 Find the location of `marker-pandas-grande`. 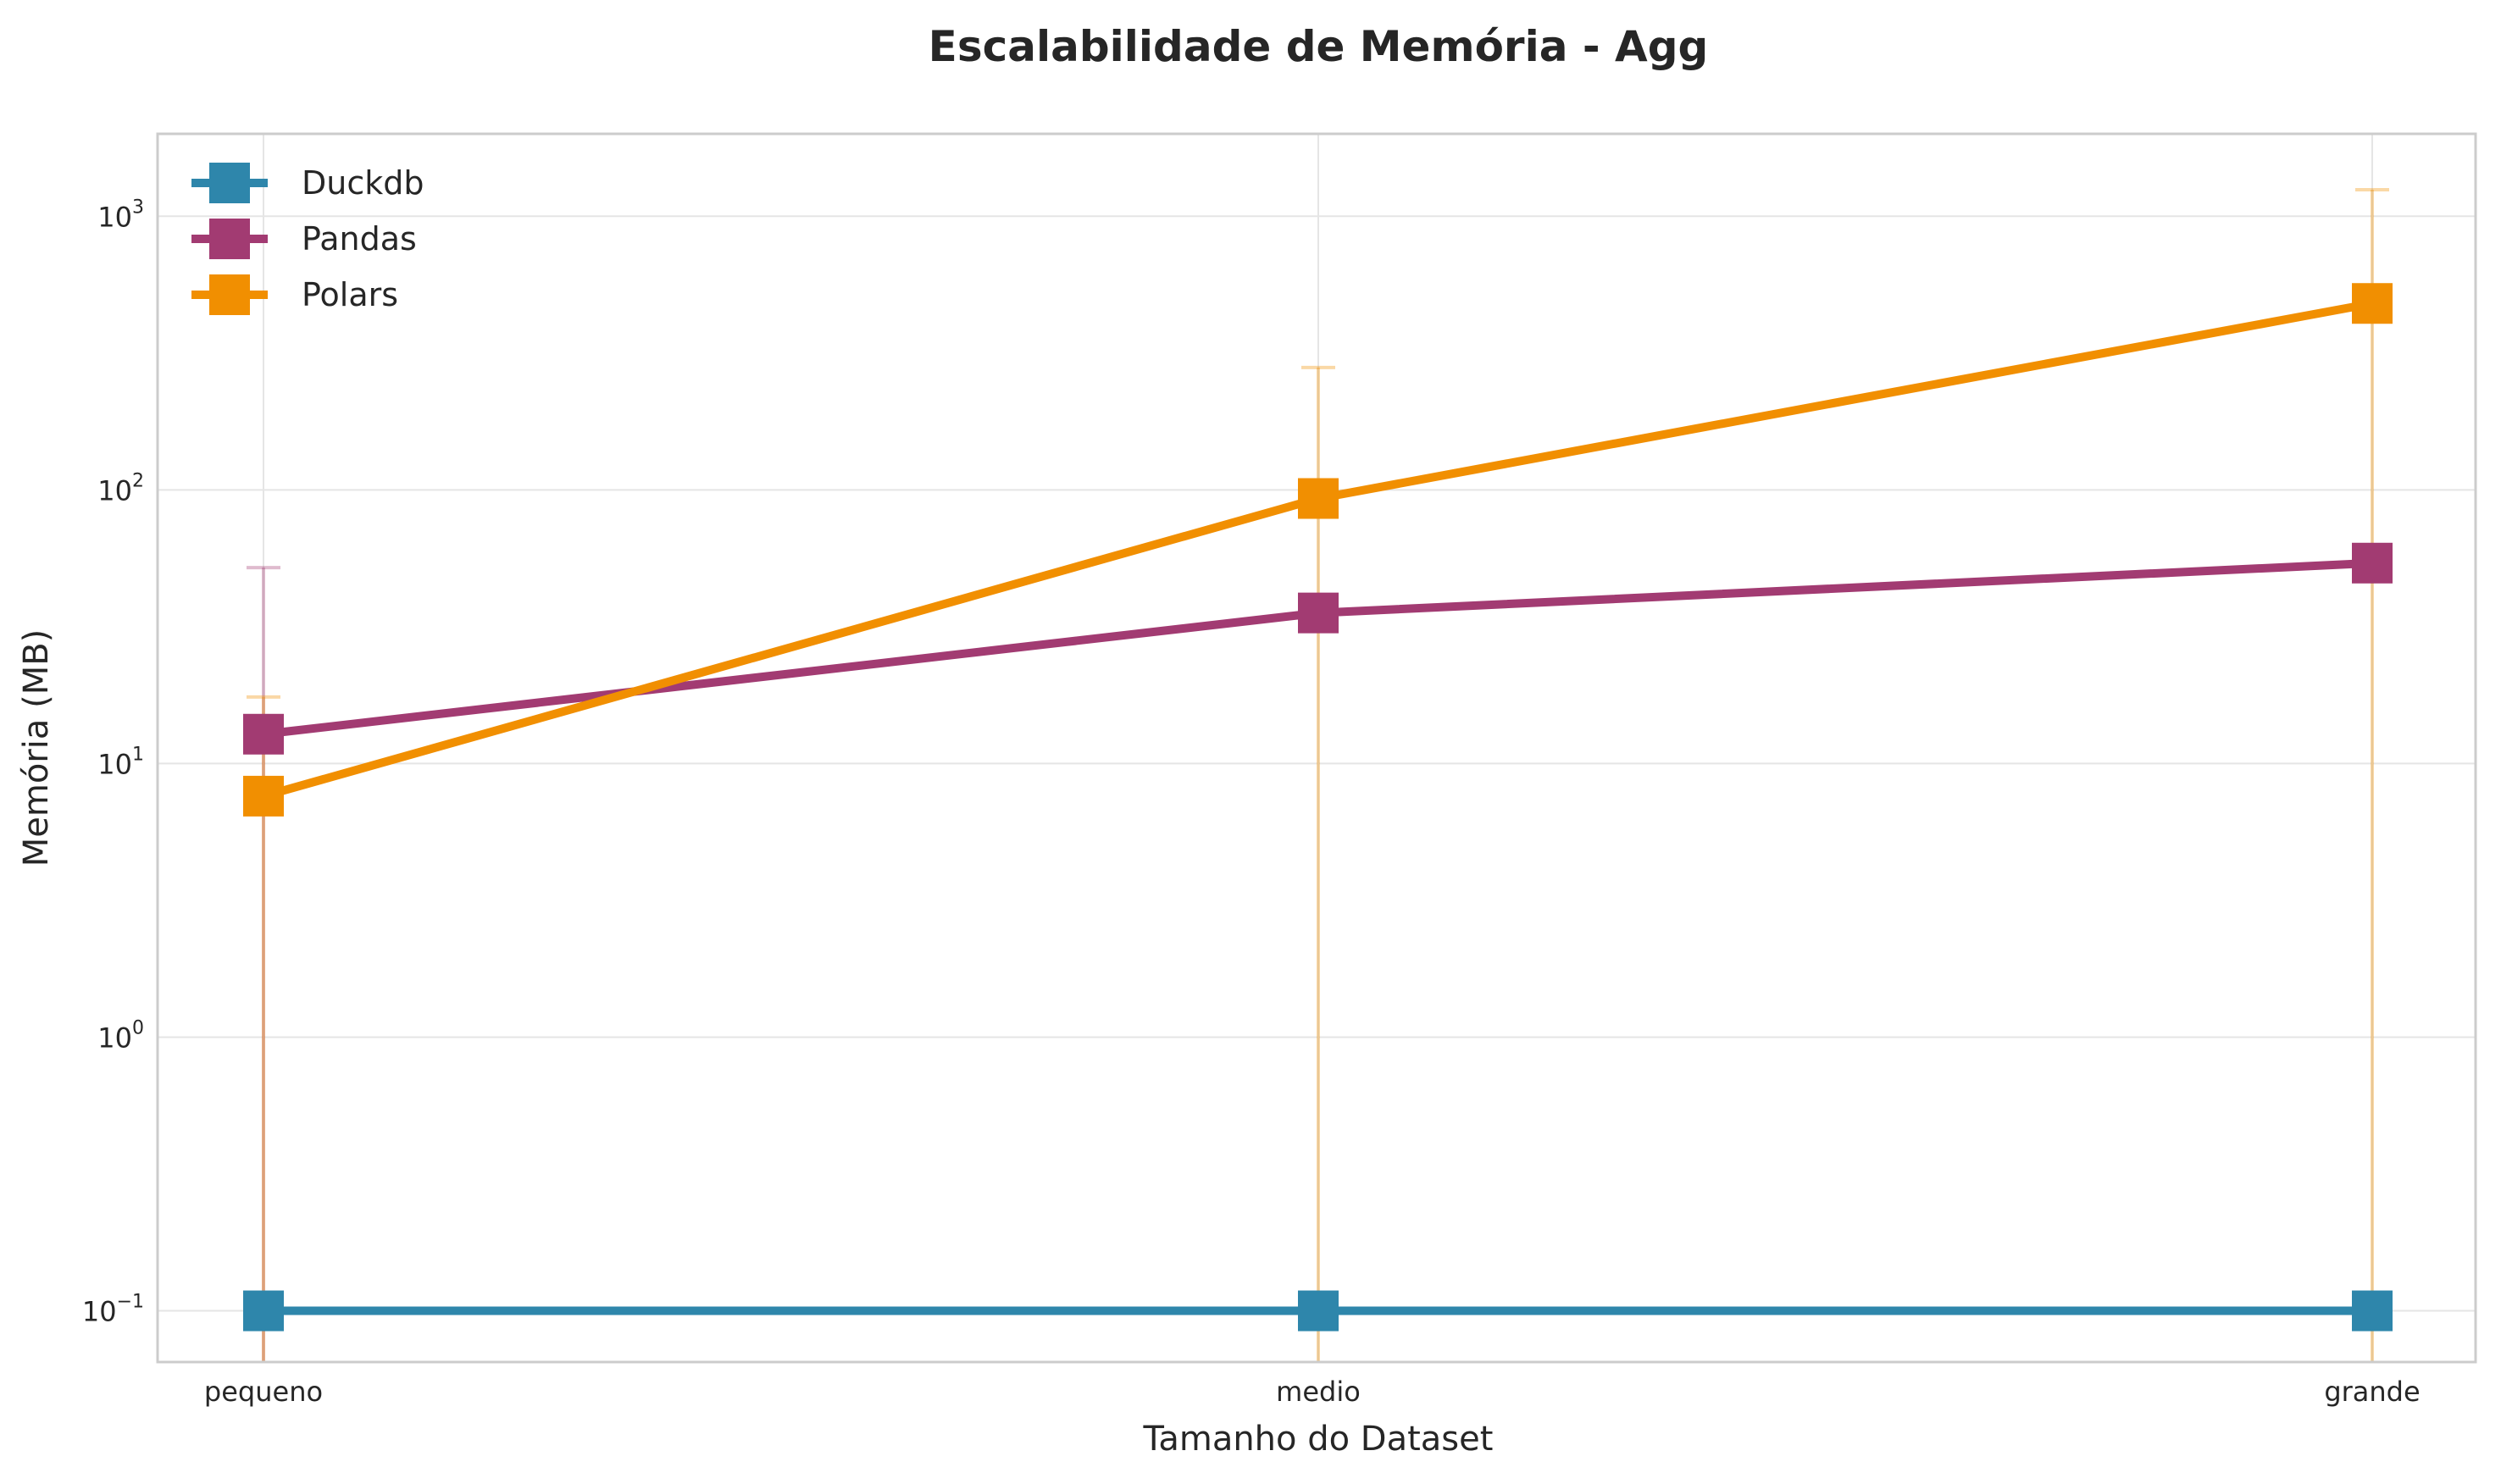

marker-pandas-grande is located at coordinates (2372, 563).